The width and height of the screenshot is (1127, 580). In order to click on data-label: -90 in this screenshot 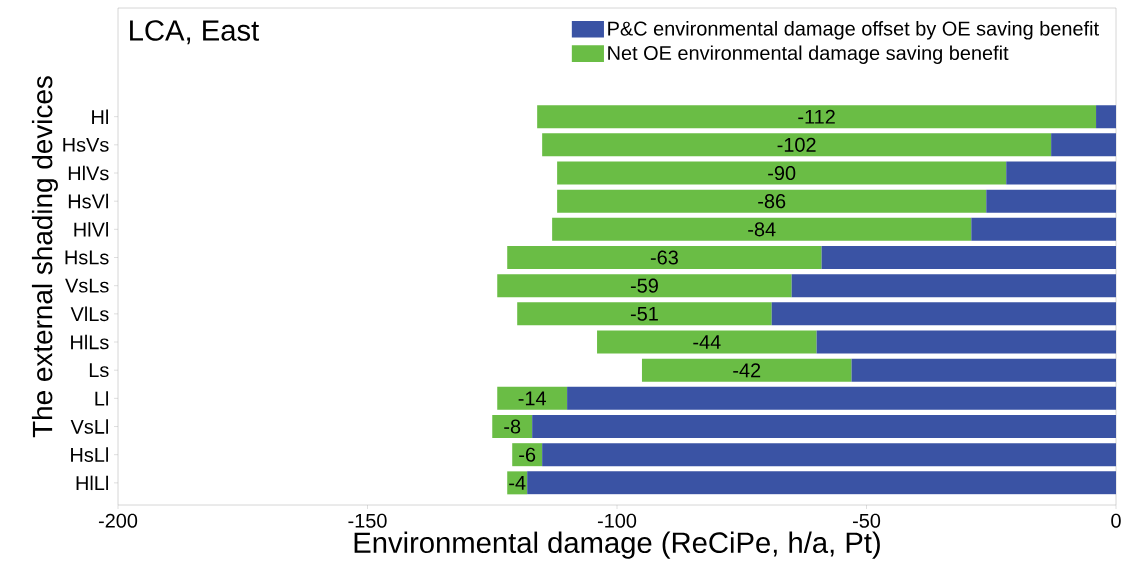, I will do `click(782, 173)`.